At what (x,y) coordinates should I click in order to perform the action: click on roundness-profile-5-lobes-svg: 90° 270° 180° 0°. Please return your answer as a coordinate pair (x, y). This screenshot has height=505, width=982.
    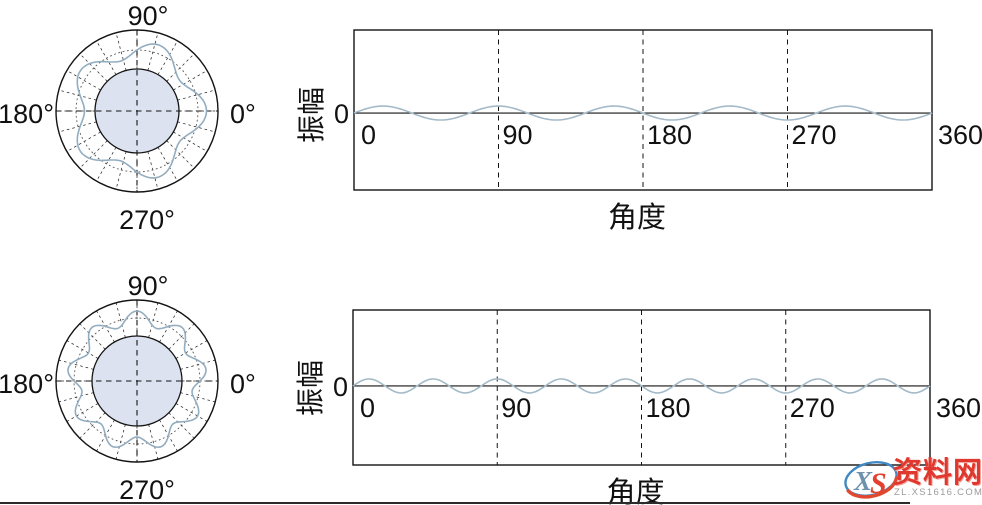
    Looking at the image, I should click on (128, 118).